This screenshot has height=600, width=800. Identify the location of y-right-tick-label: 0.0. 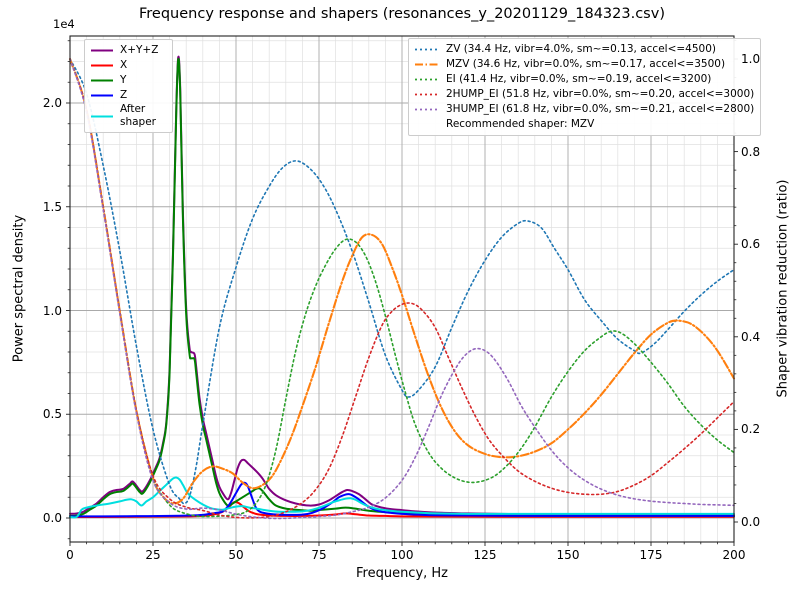
(751, 522).